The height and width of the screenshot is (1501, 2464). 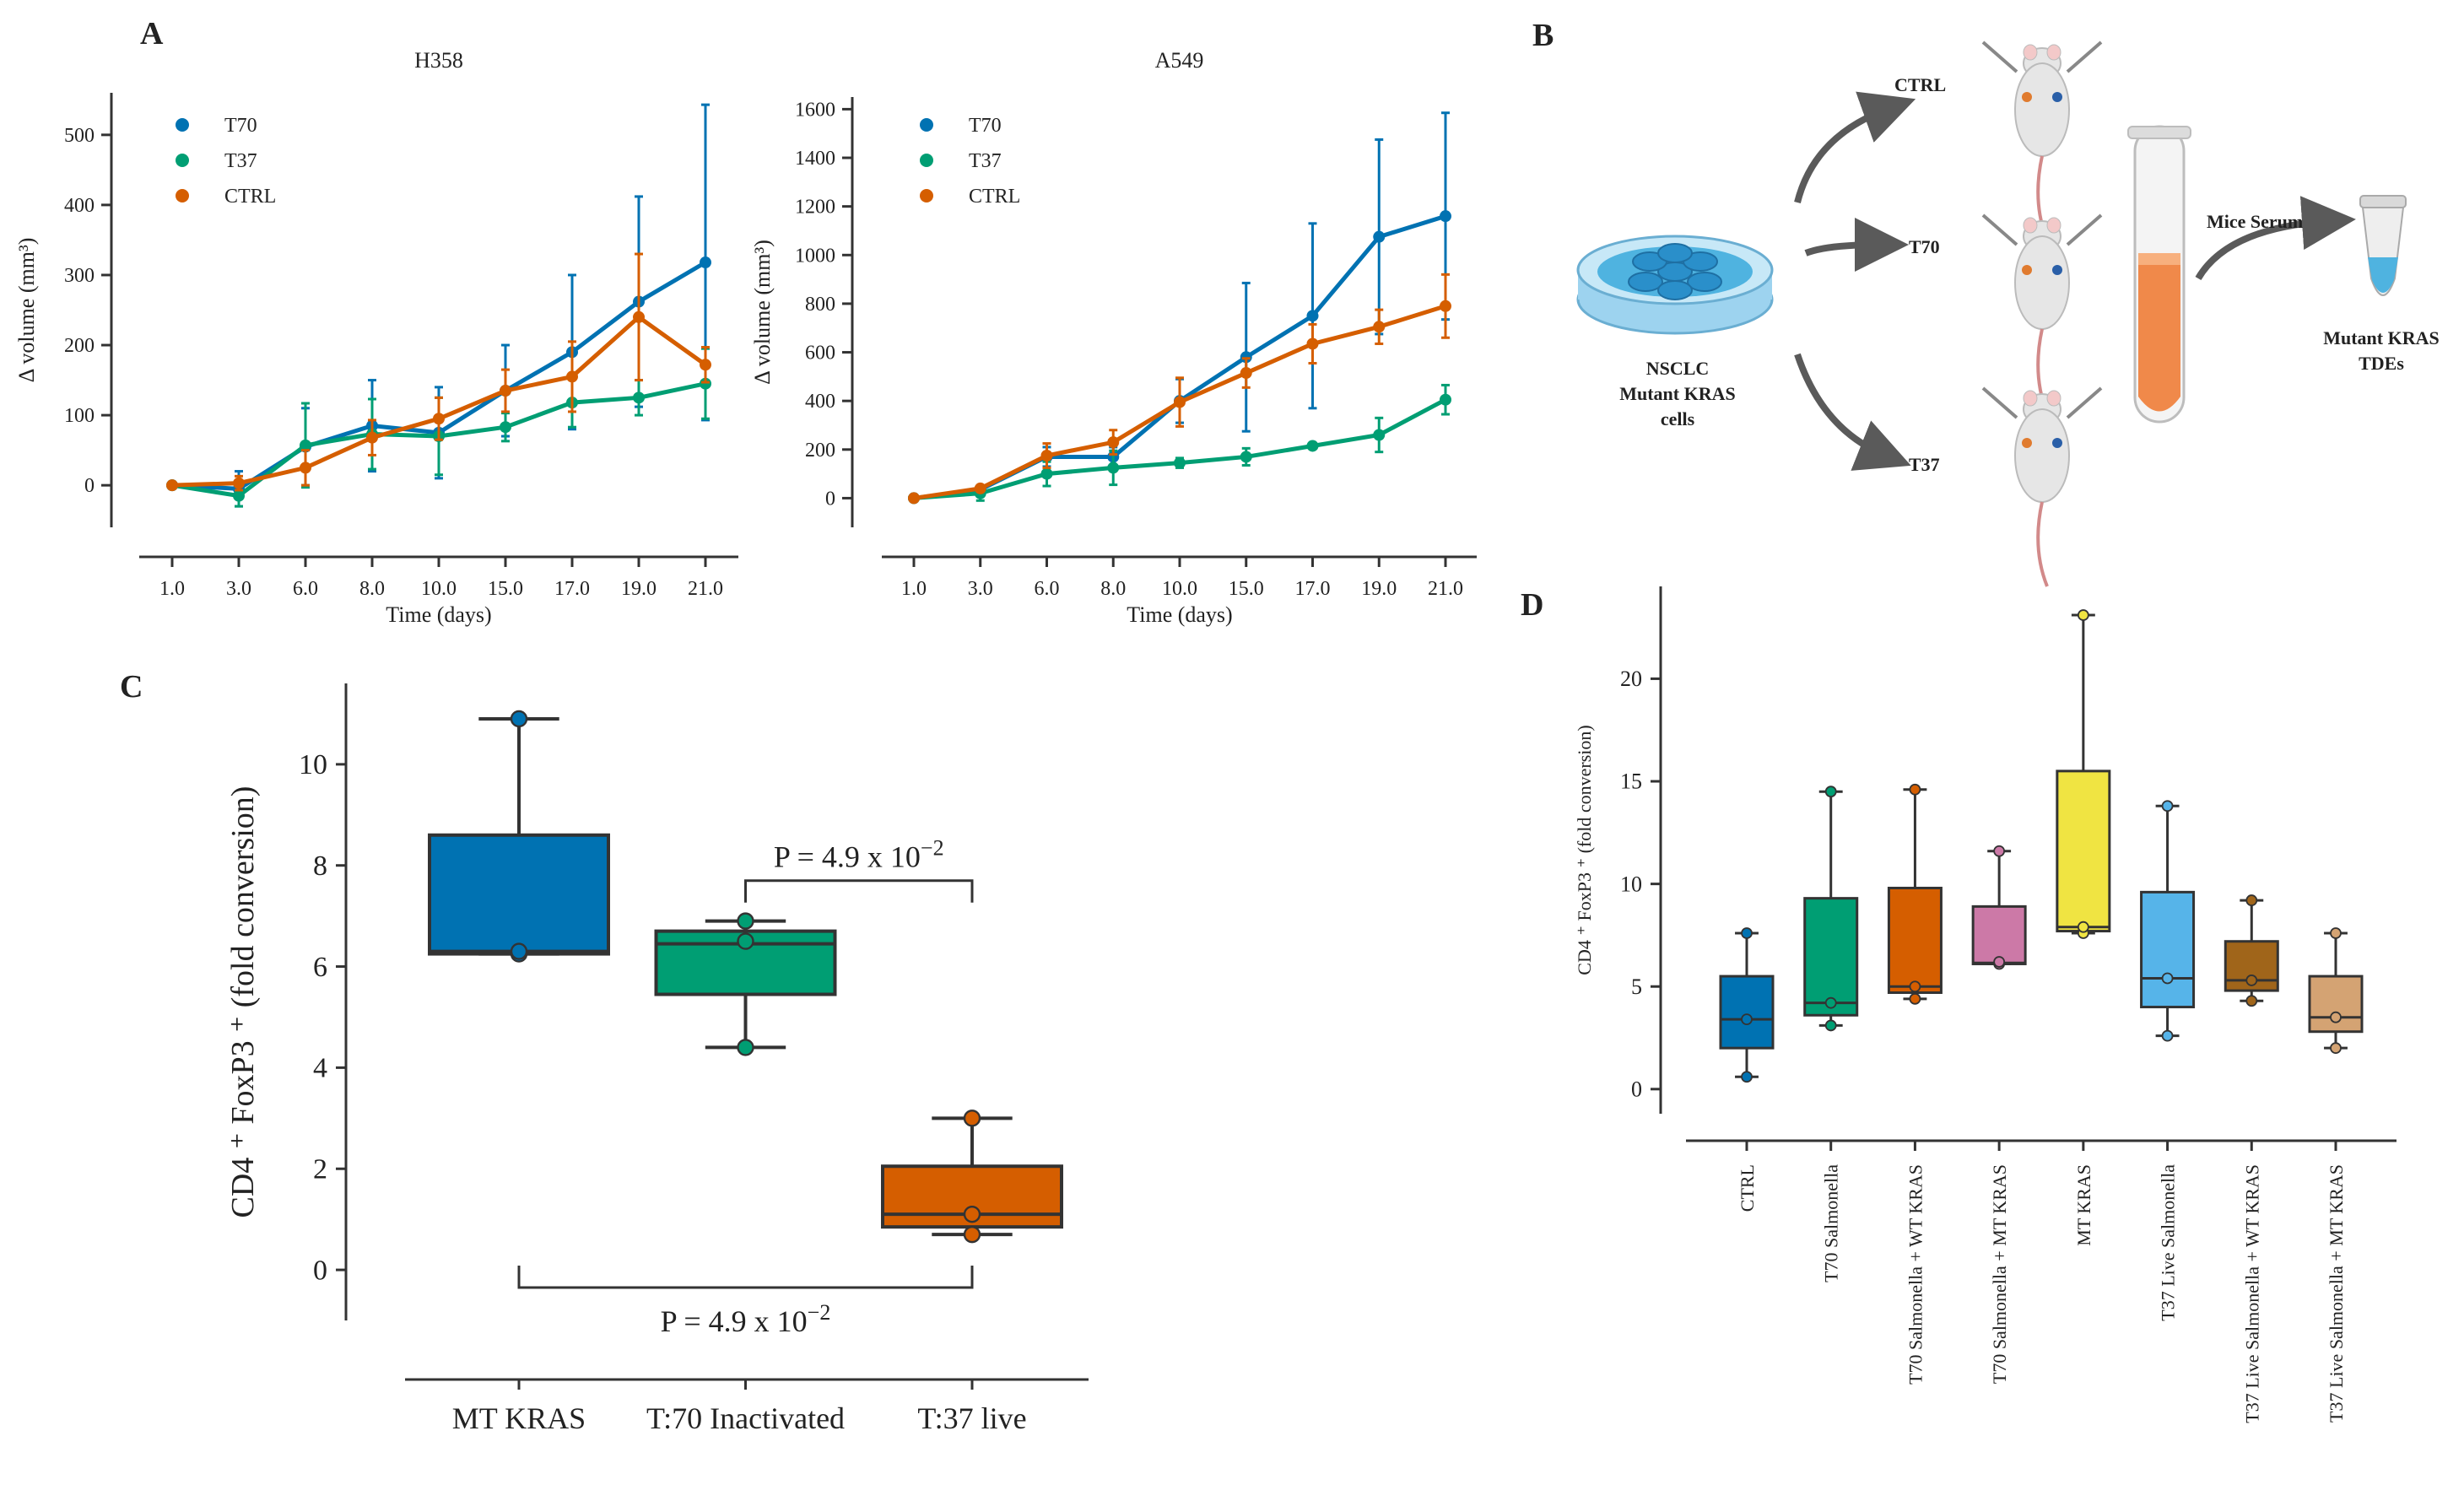 I want to click on arrow-to-t70, so click(x=1856, y=246).